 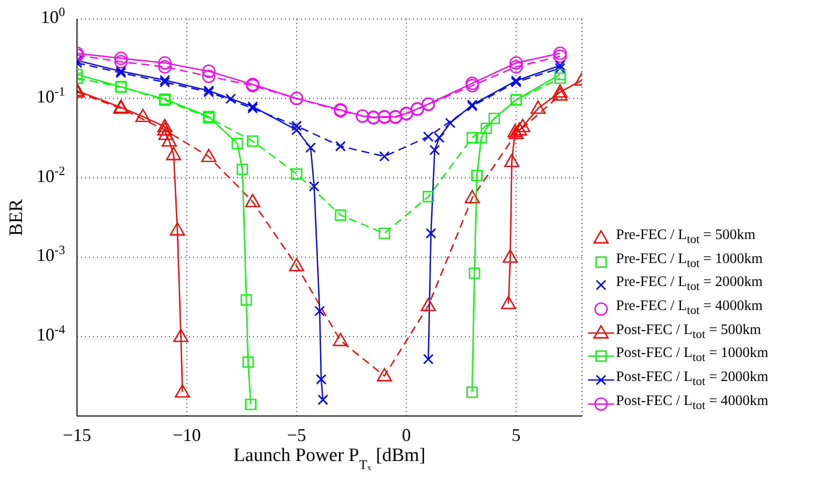 I want to click on legend-label: Post-FEC / L$_{tot}$ = 2000km, so click(x=692, y=379).